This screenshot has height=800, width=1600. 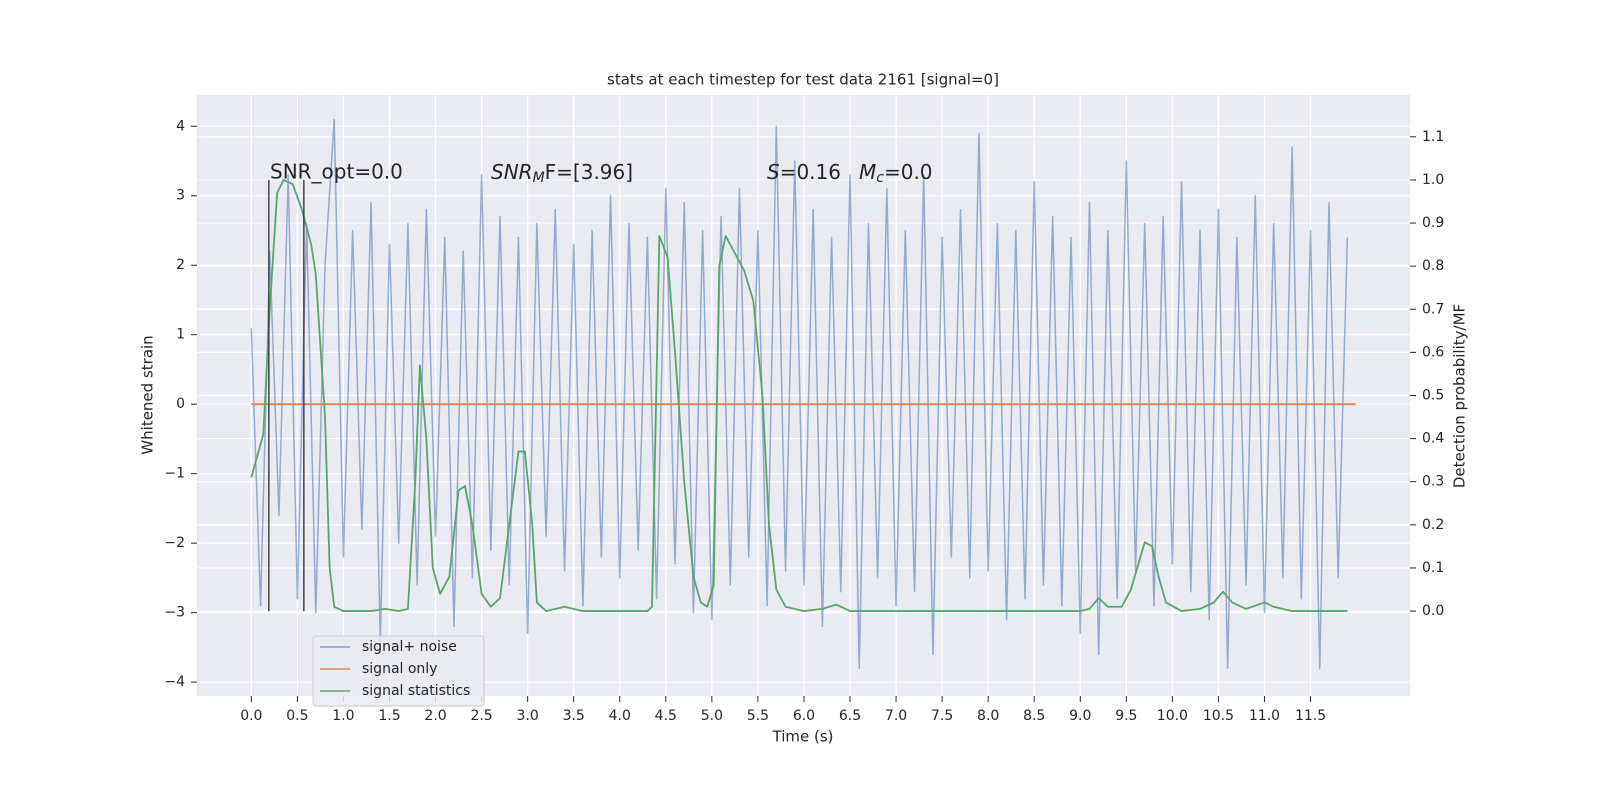 I want to click on y2-tick-label: 0.4, so click(x=1433, y=439).